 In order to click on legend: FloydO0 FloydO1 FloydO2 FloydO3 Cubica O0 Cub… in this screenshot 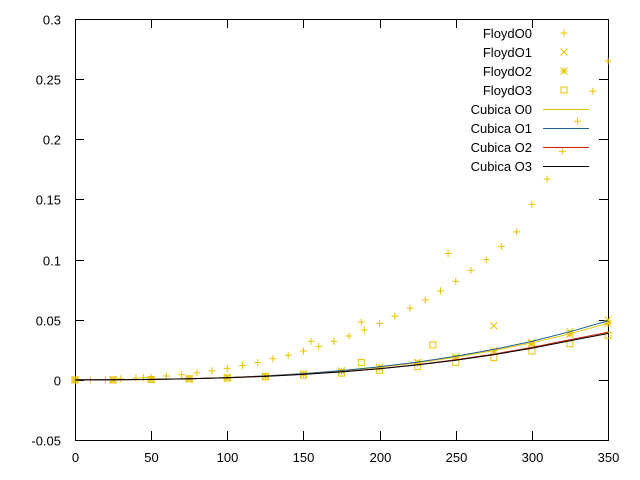, I will do `click(530, 100)`.